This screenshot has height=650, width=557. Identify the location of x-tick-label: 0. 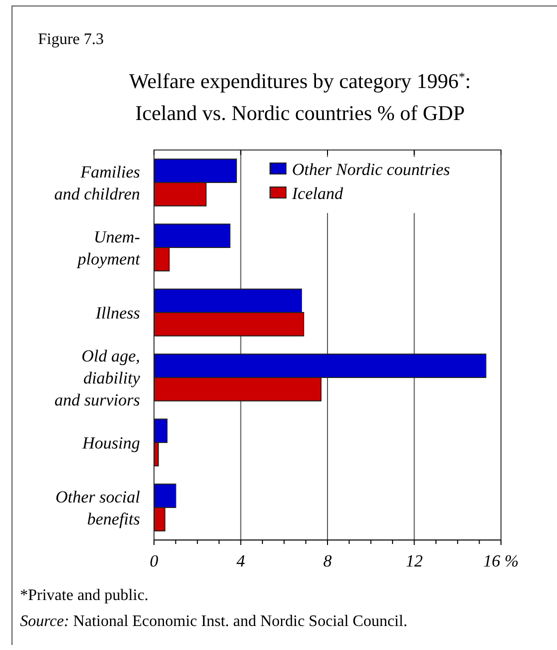
(154, 561).